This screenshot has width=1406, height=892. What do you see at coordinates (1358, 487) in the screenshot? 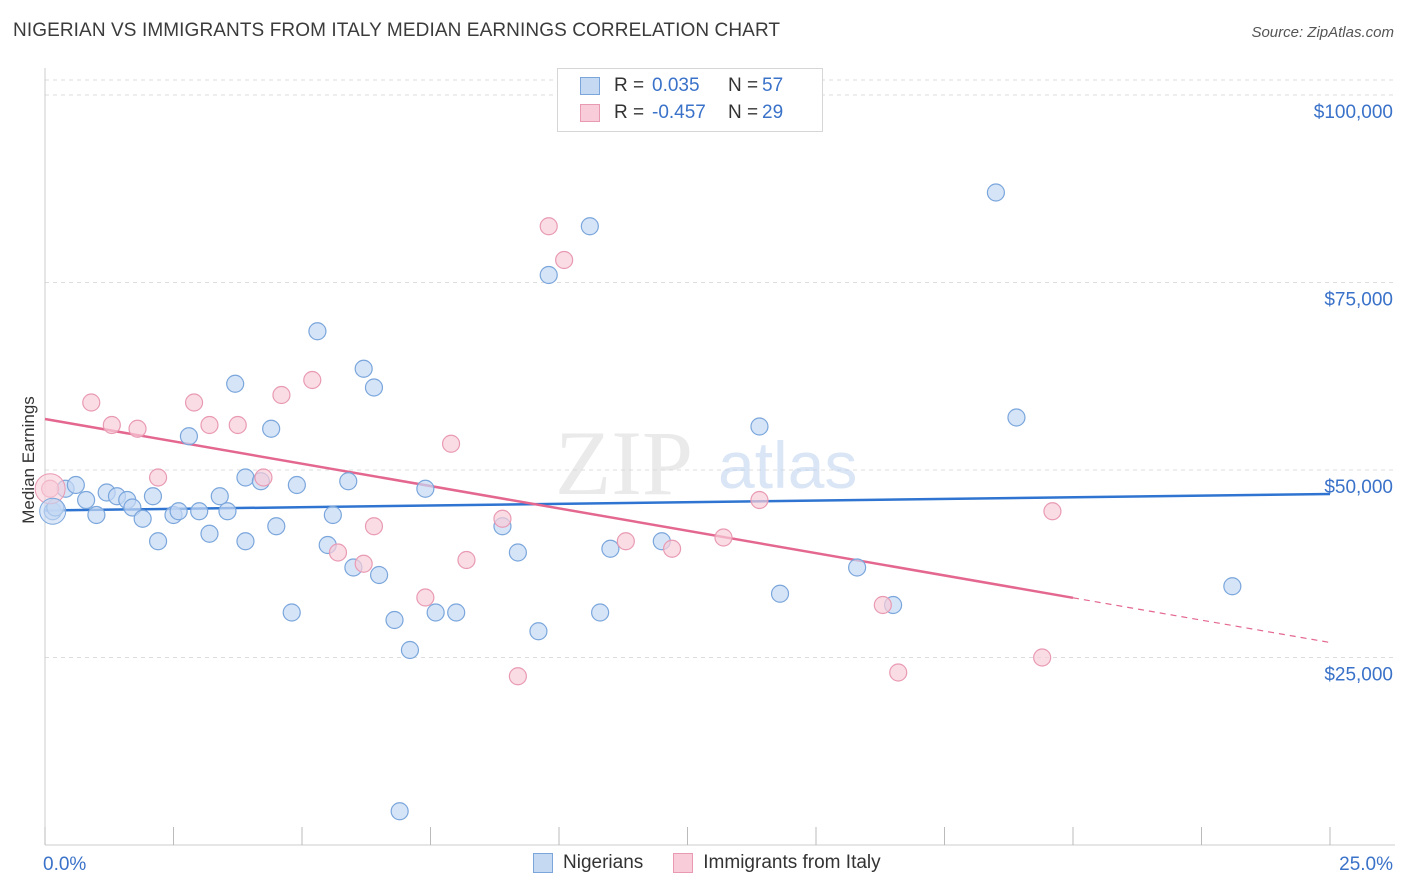
I see `y-tick-label: $50,000` at bounding box center [1358, 487].